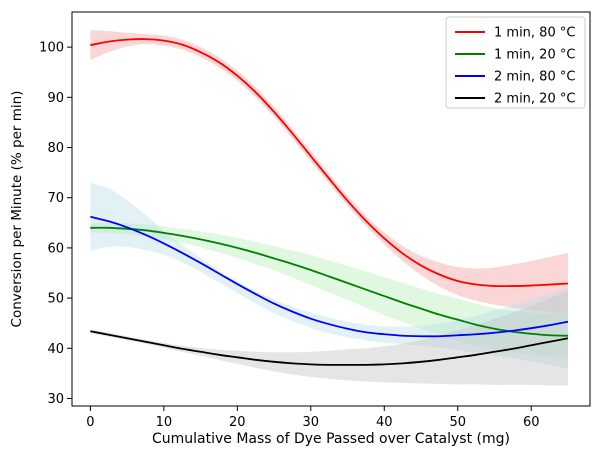 Image resolution: width=599 pixels, height=452 pixels. What do you see at coordinates (457, 422) in the screenshot?
I see `x-tick-label: 50` at bounding box center [457, 422].